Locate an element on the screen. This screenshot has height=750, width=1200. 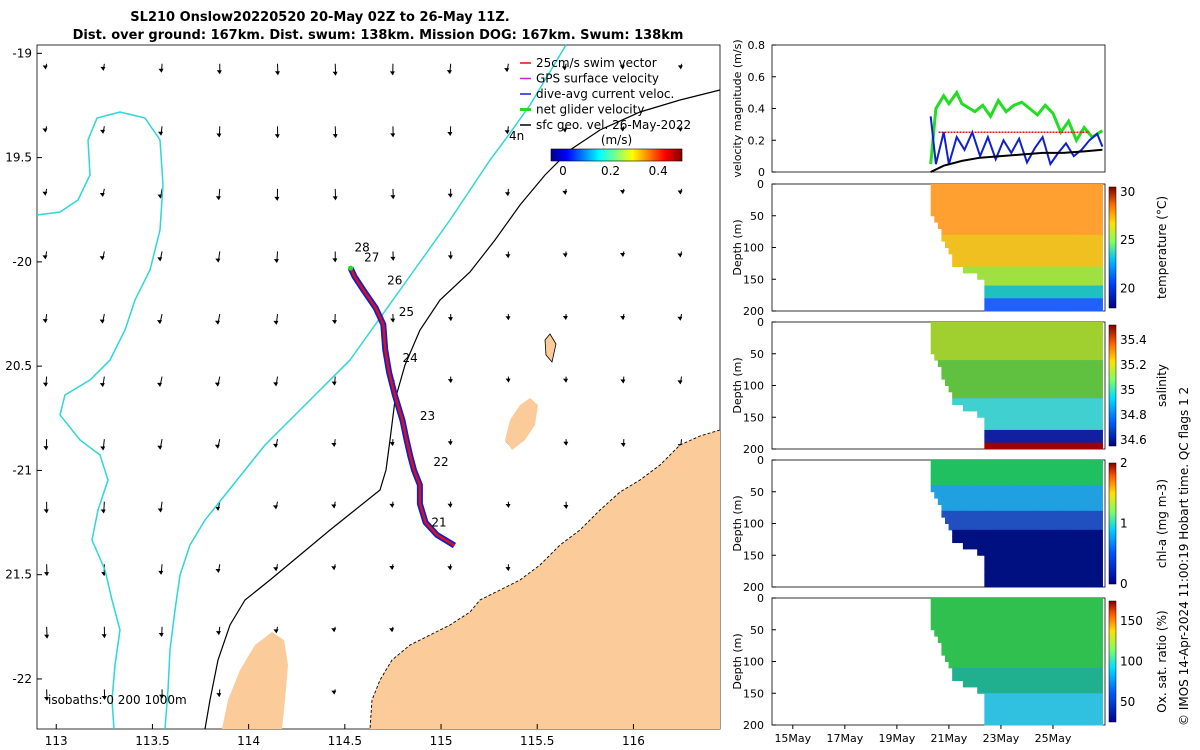
map-y-tick-label: -19 is located at coordinates (22, 53).